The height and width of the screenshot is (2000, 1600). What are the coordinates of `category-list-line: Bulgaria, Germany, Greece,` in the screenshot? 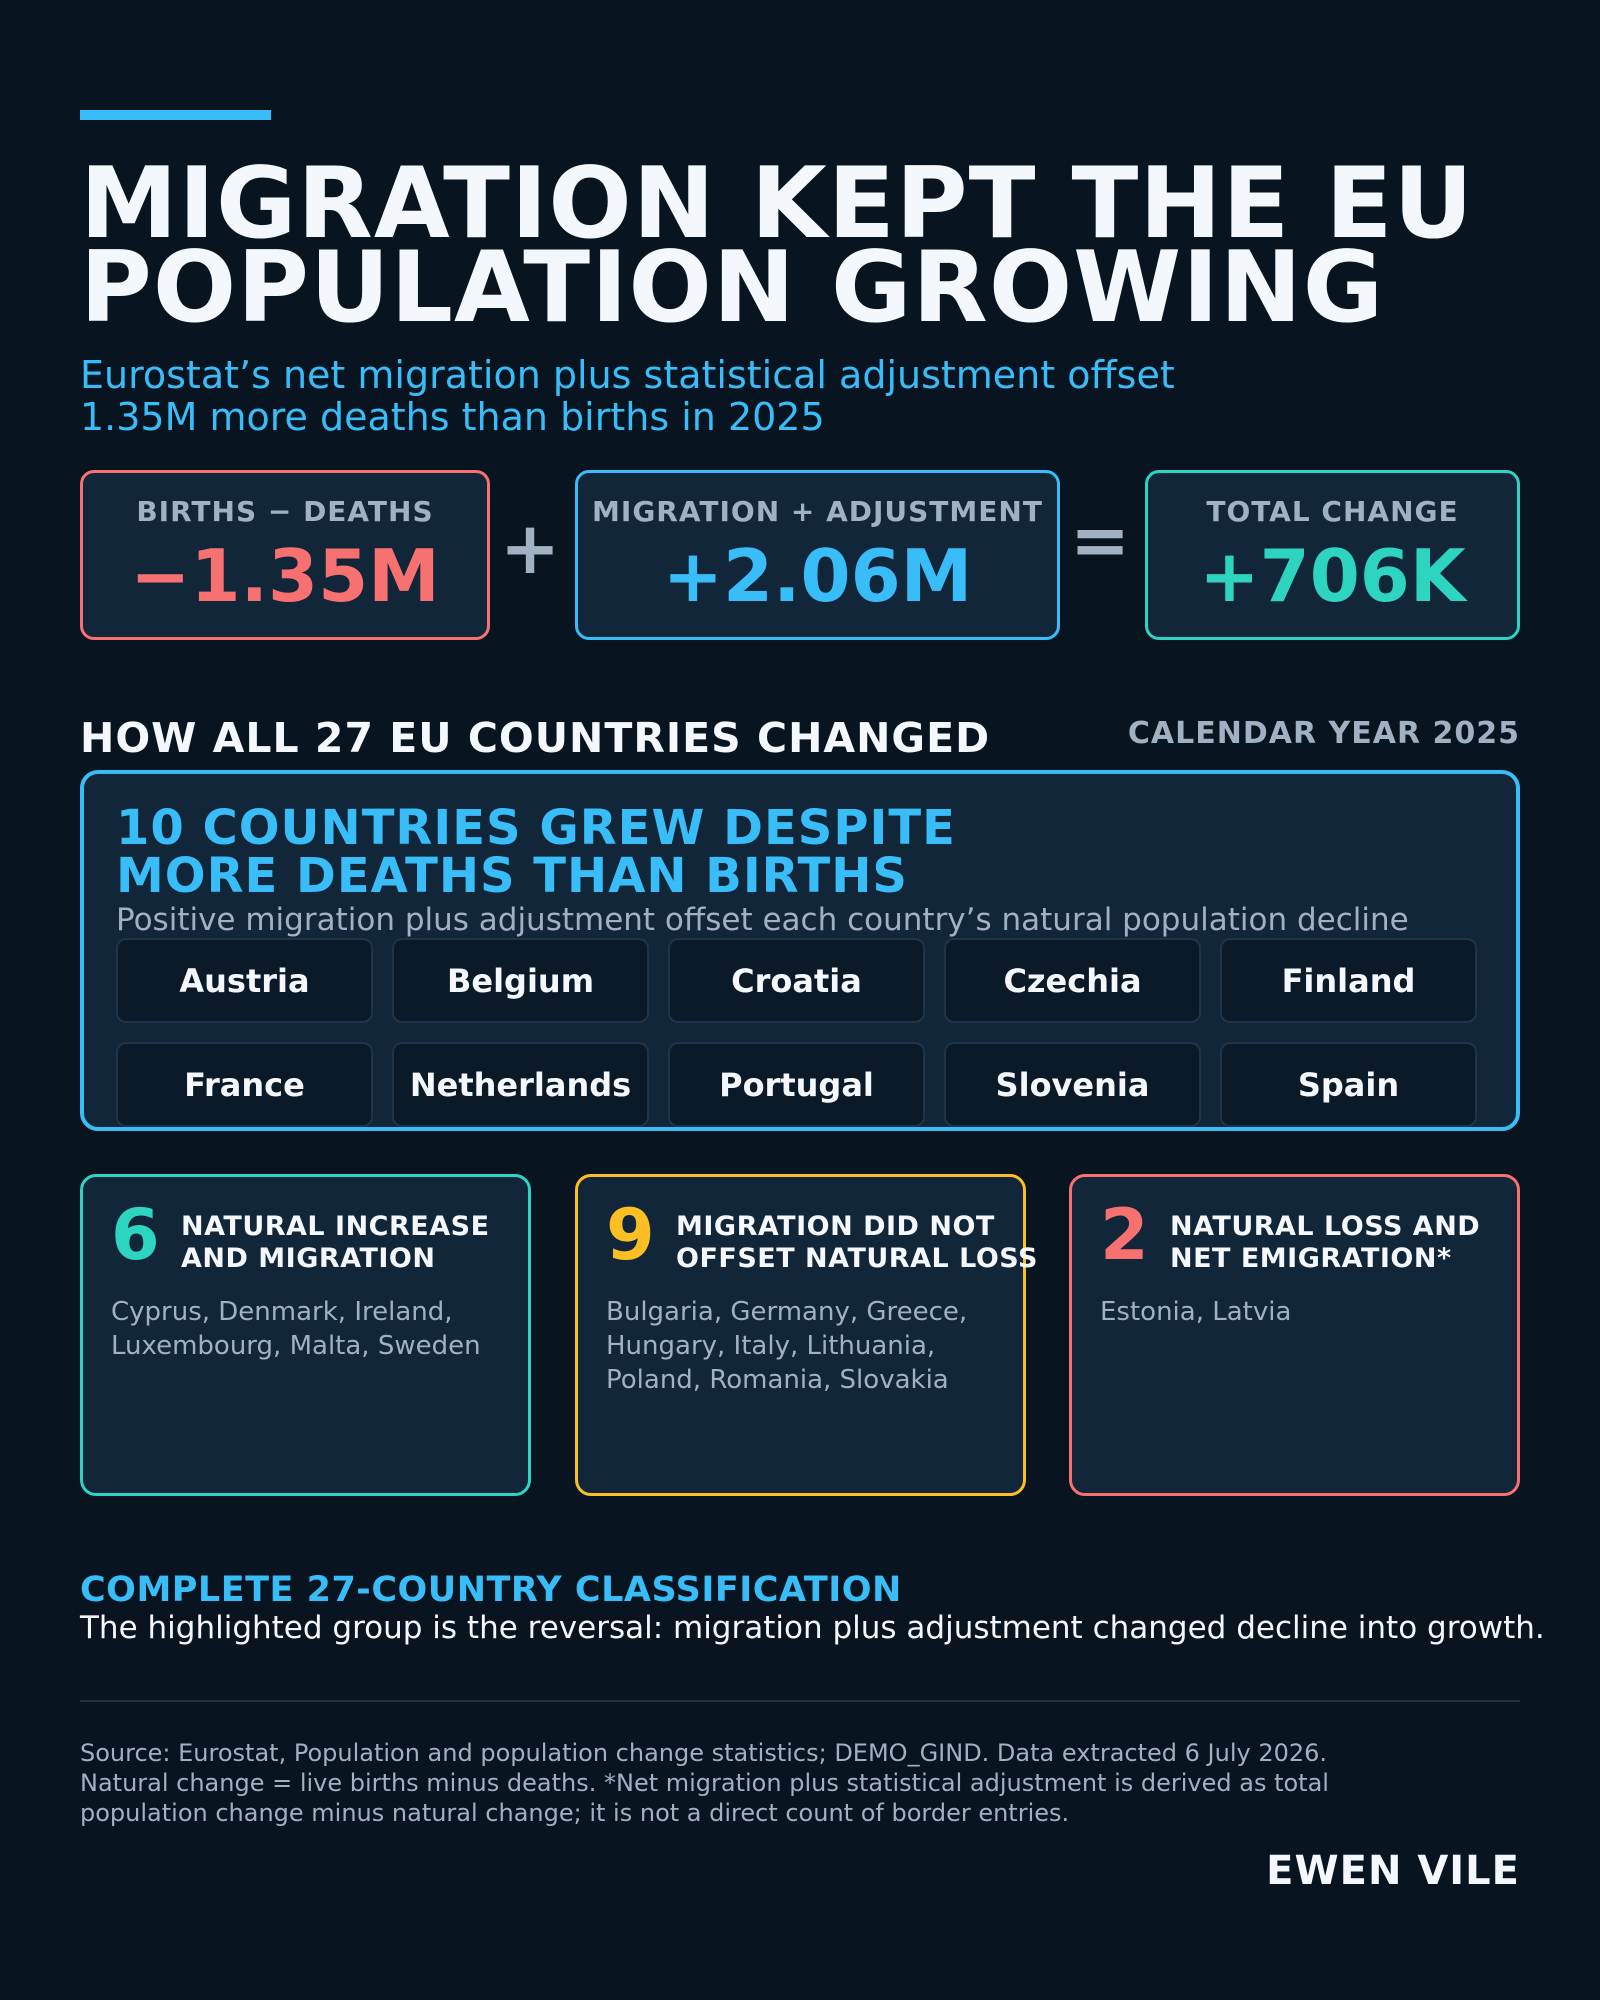 It's located at (787, 1312).